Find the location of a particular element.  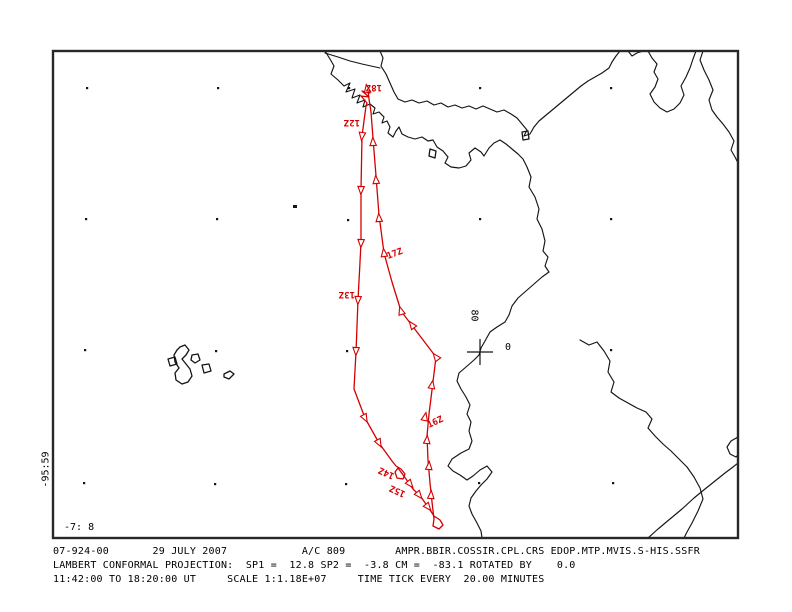

time-label-18z: 18Z is located at coordinates (373, 87).